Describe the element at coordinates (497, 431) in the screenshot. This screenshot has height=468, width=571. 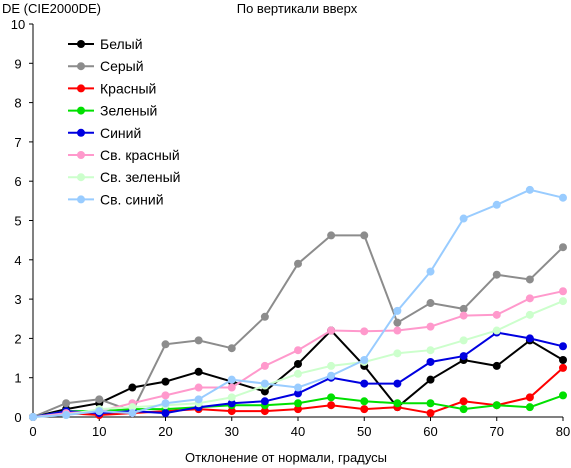
I see `x-tick-label: 70` at that location.